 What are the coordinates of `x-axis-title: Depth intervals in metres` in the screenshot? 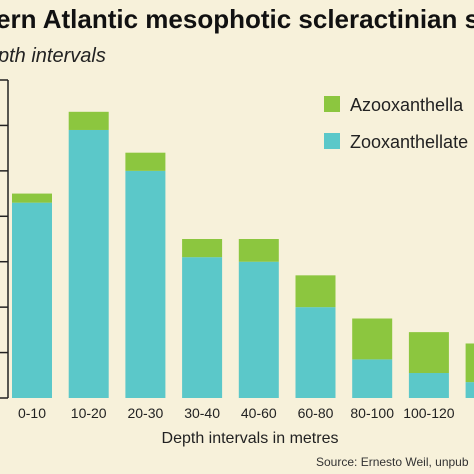 It's located at (250, 438).